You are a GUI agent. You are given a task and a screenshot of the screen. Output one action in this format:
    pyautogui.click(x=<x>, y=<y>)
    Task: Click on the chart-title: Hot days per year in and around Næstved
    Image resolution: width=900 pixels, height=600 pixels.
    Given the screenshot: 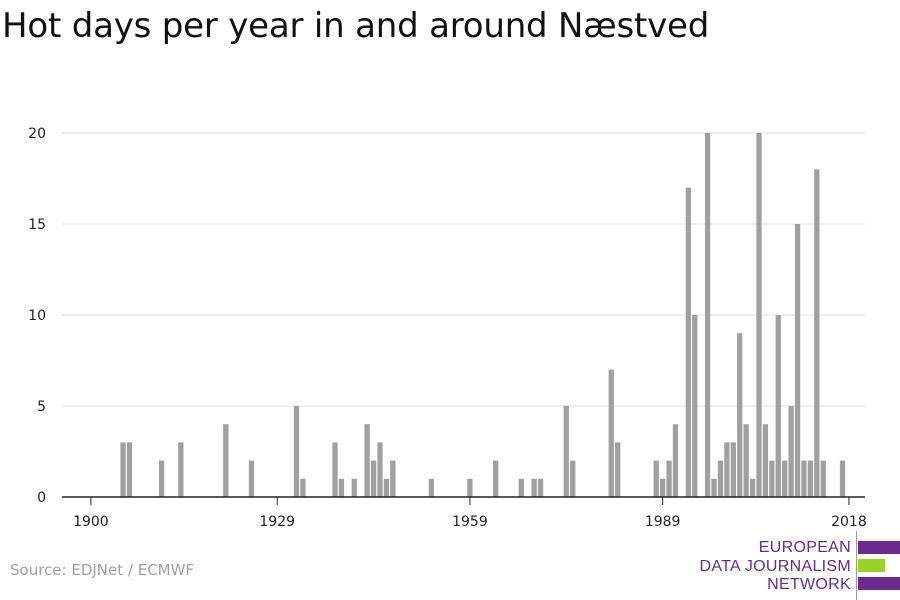 What is the action you would take?
    pyautogui.click(x=356, y=26)
    